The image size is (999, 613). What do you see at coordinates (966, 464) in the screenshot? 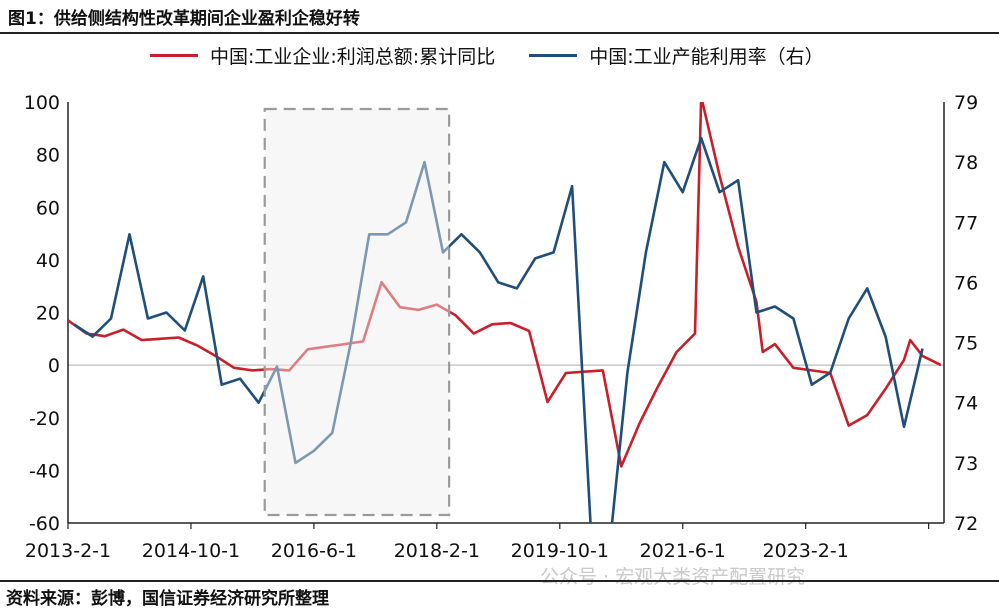
I see `y-right-tick-label: 73` at bounding box center [966, 464].